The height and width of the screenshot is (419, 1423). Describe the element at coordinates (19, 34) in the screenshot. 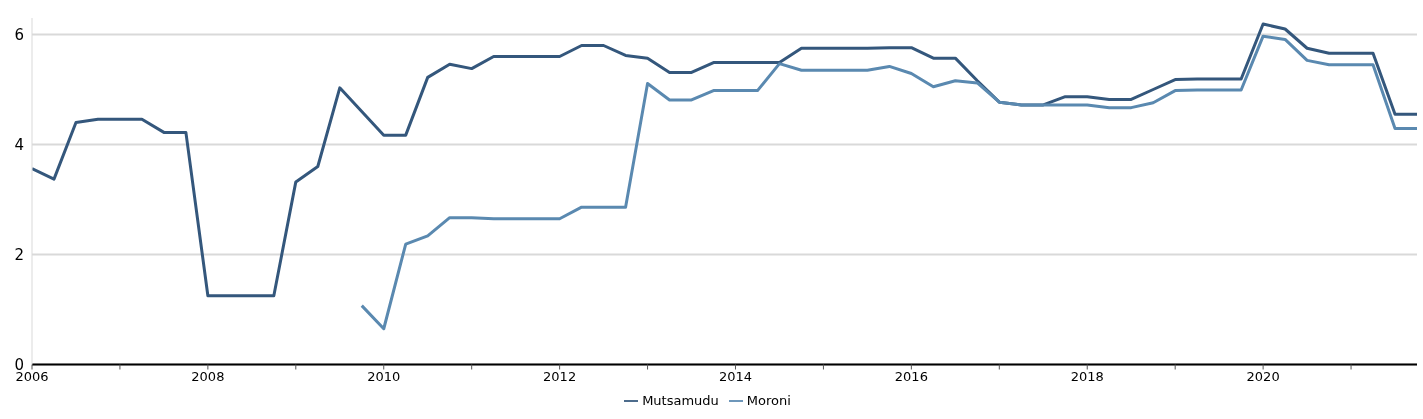

I see `y-tick-label: 6` at that location.